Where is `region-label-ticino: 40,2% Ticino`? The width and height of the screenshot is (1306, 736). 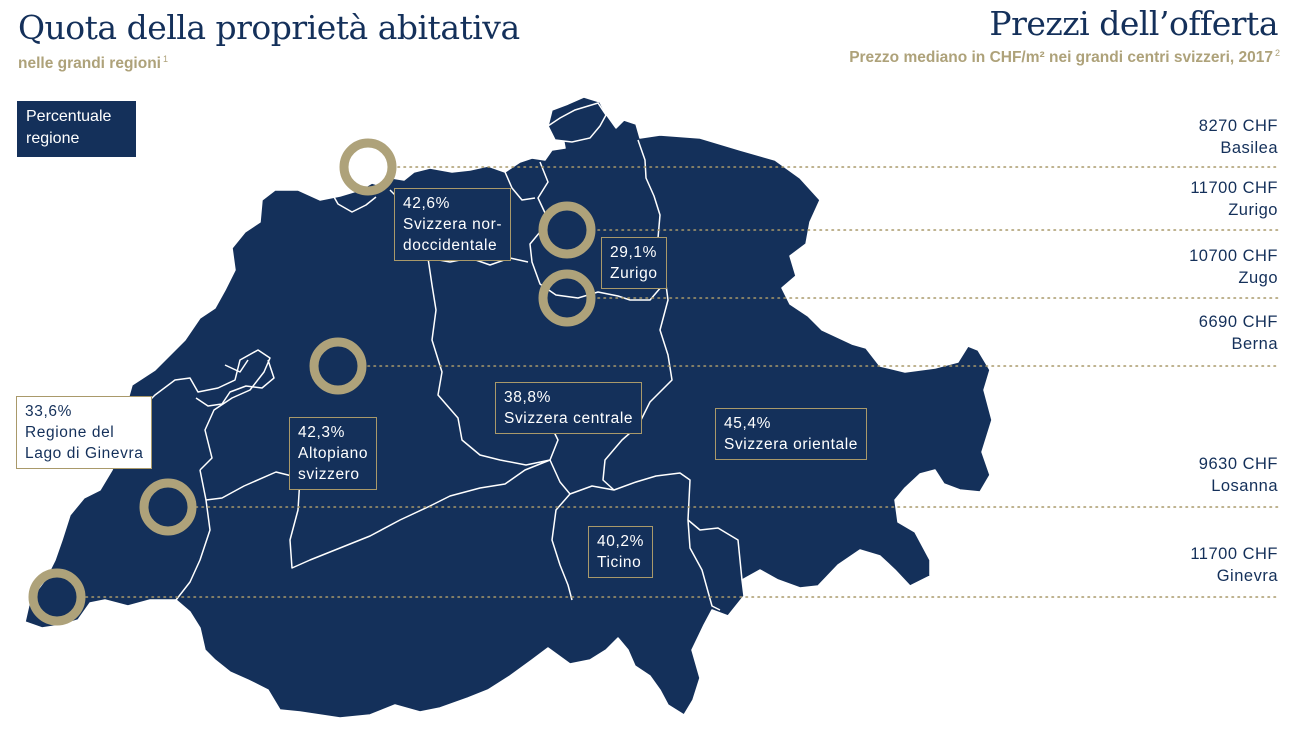
region-label-ticino: 40,2% Ticino is located at coordinates (620, 552).